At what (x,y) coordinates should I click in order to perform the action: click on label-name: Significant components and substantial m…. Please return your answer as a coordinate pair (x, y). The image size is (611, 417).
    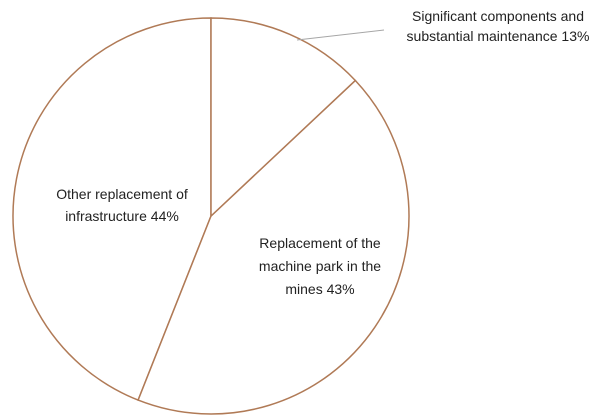
    Looking at the image, I should click on (495, 26).